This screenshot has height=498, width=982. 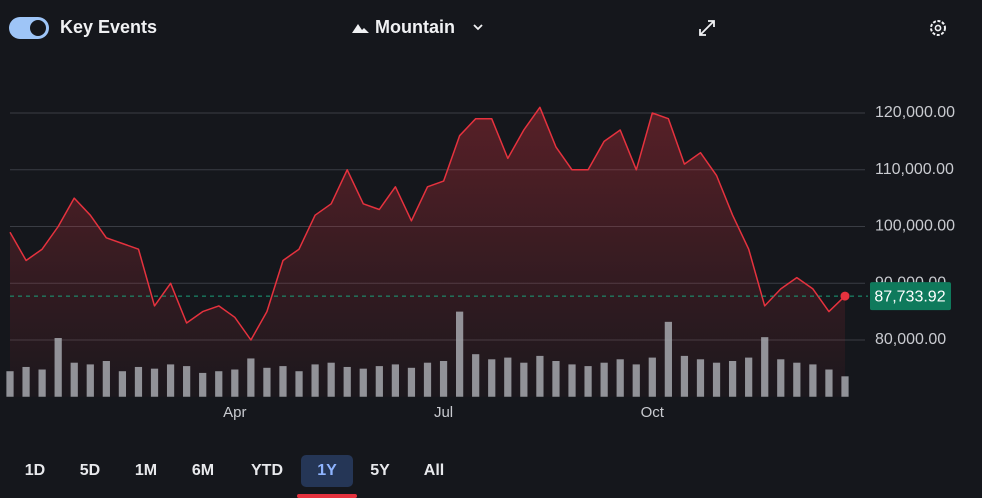 What do you see at coordinates (415, 27) in the screenshot?
I see `chart-style-label: Mountain` at bounding box center [415, 27].